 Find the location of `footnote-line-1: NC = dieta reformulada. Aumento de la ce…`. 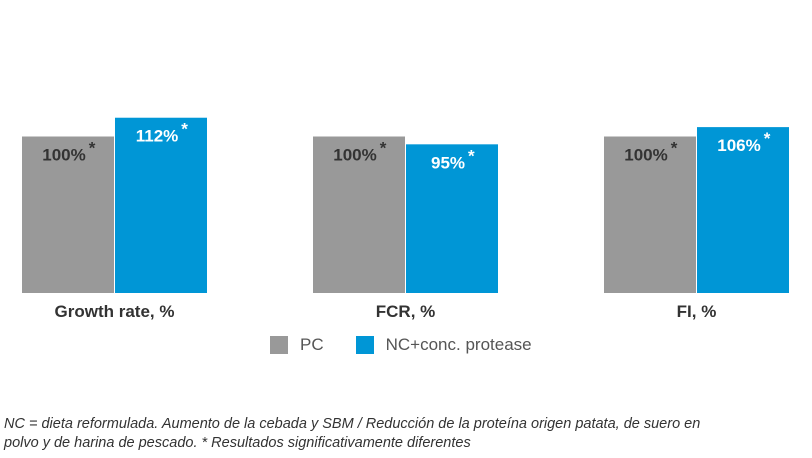

footnote-line-1: NC = dieta reformulada. Aumento de la ce… is located at coordinates (352, 424).